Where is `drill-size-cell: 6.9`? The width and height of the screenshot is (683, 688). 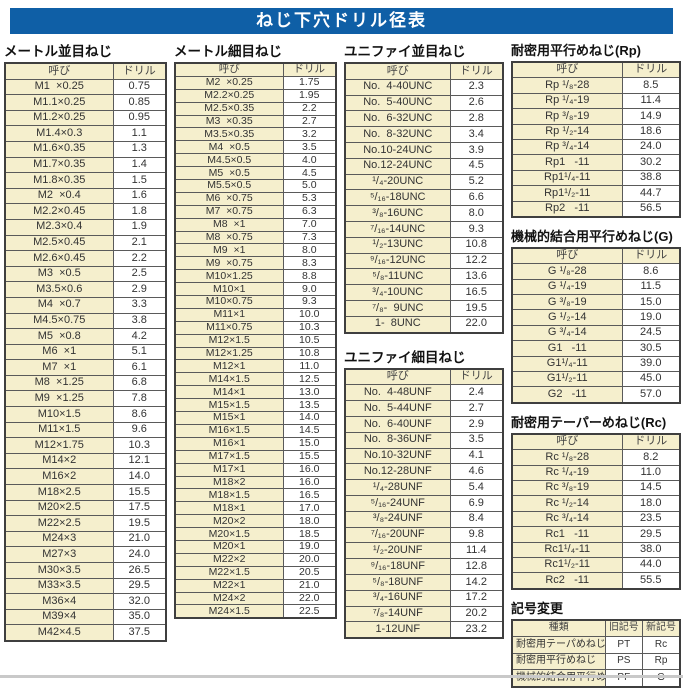
drill-size-cell: 6.9 is located at coordinates (476, 503).